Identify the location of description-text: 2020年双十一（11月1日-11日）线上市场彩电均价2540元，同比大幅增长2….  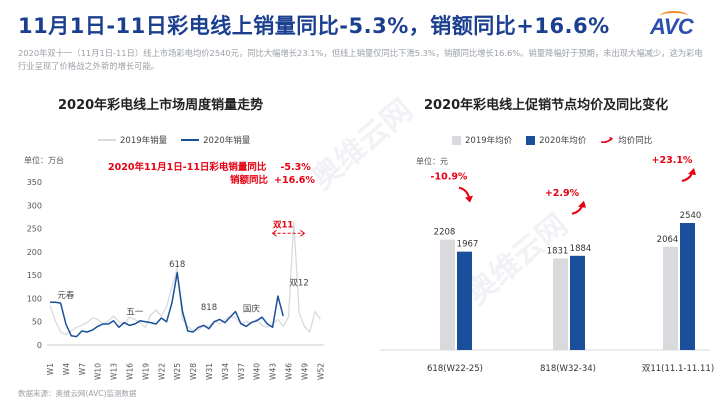
(360, 59).